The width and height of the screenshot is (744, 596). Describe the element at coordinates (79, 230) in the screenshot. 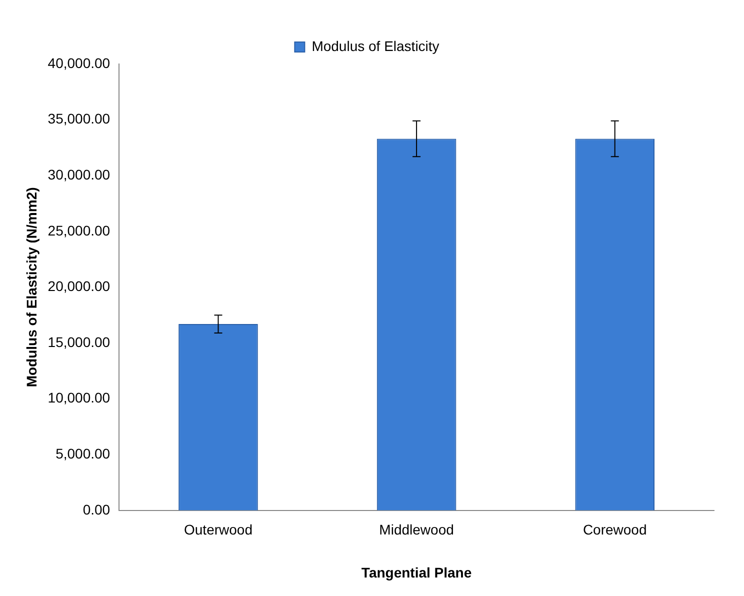

I see `y-tick-label: 25,000.00` at that location.